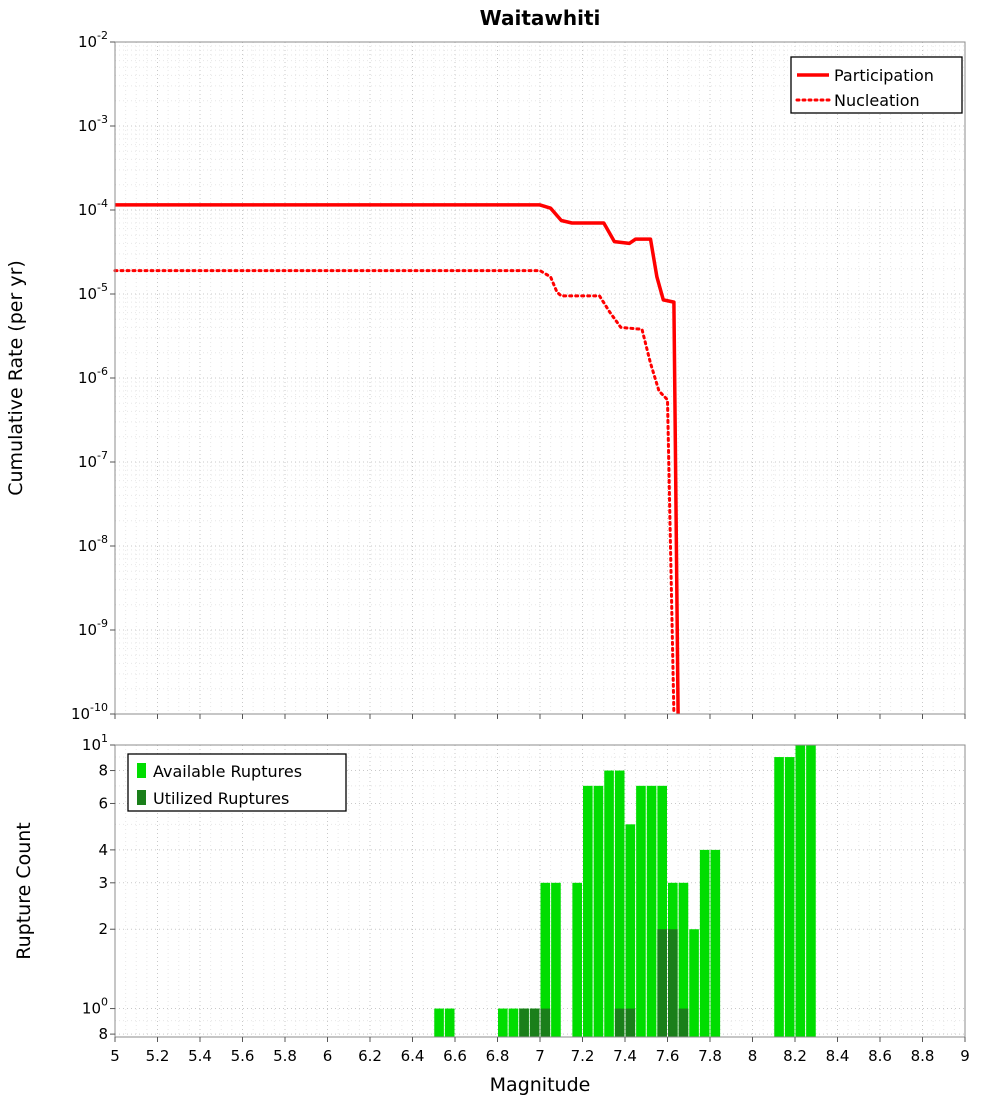 The height and width of the screenshot is (1105, 1000). I want to click on rate-legend: Participation Nucleation, so click(876, 85).